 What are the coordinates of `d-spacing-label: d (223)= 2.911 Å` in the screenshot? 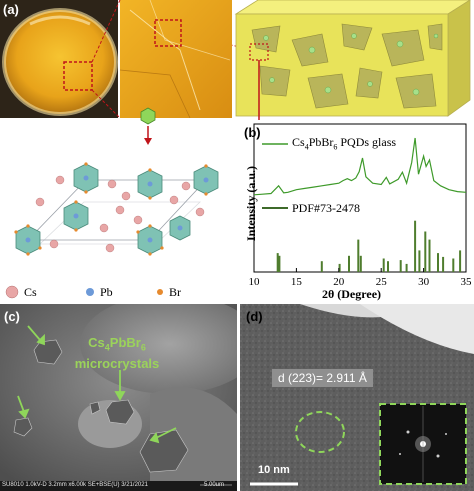 It's located at (322, 378).